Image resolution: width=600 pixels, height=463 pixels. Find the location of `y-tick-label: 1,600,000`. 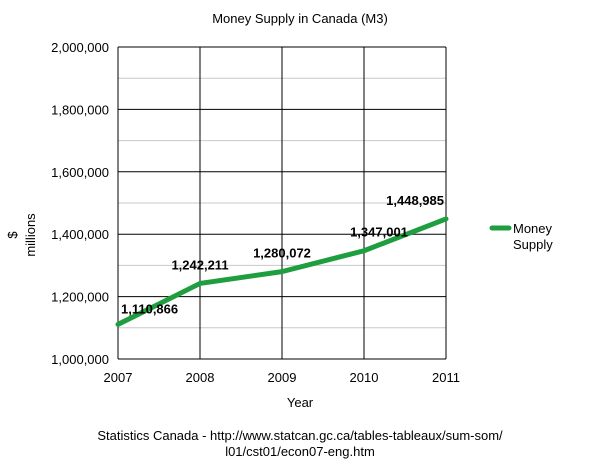

y-tick-label: 1,600,000 is located at coordinates (80, 172).